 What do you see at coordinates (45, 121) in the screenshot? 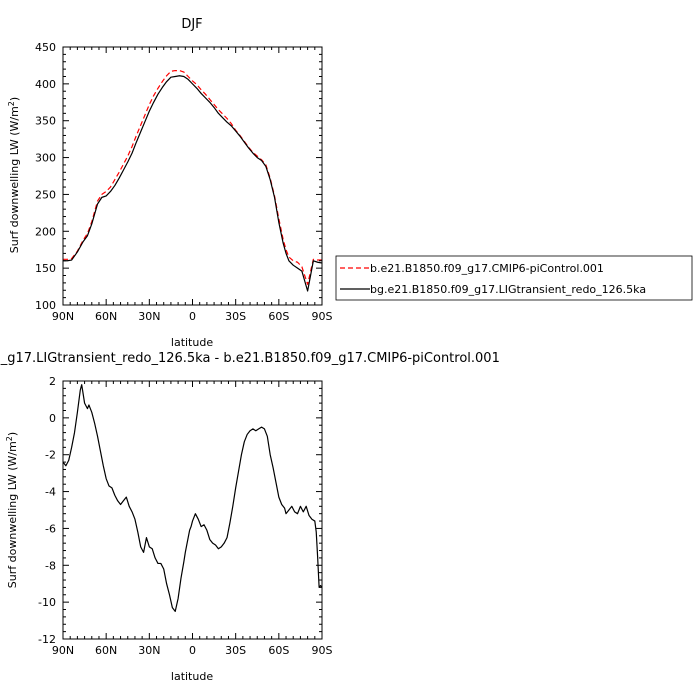
I see `top-y-tick-label: 350` at bounding box center [45, 121].